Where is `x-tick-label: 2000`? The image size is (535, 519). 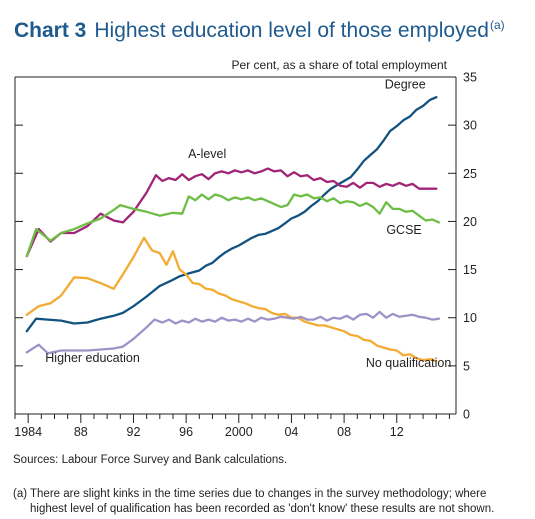 x-tick-label: 2000 is located at coordinates (239, 432).